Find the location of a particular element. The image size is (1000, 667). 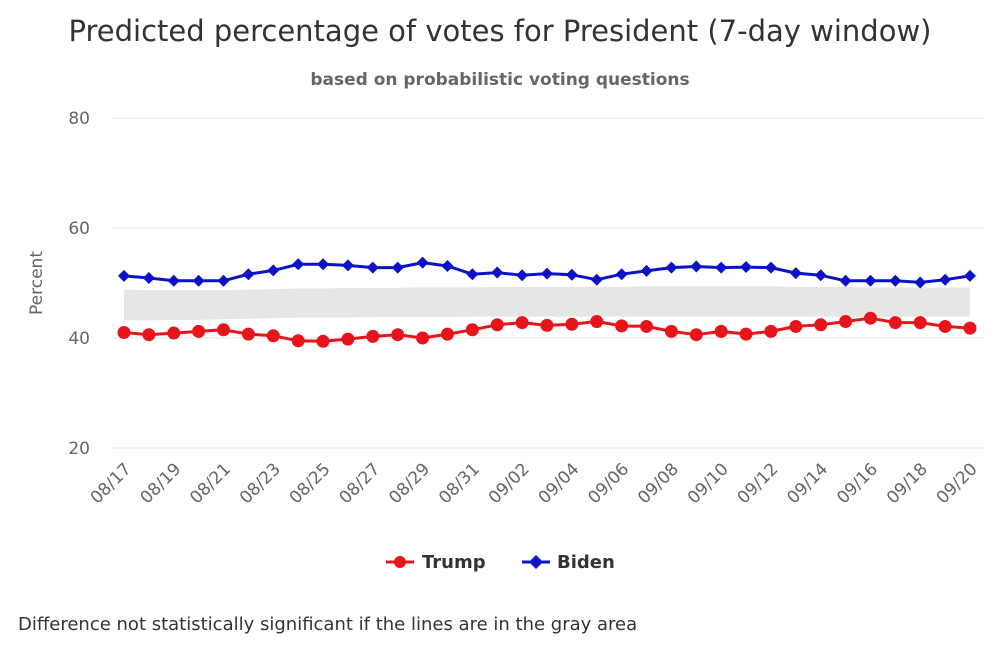

x-tick-label: 09/20 is located at coordinates (957, 483).